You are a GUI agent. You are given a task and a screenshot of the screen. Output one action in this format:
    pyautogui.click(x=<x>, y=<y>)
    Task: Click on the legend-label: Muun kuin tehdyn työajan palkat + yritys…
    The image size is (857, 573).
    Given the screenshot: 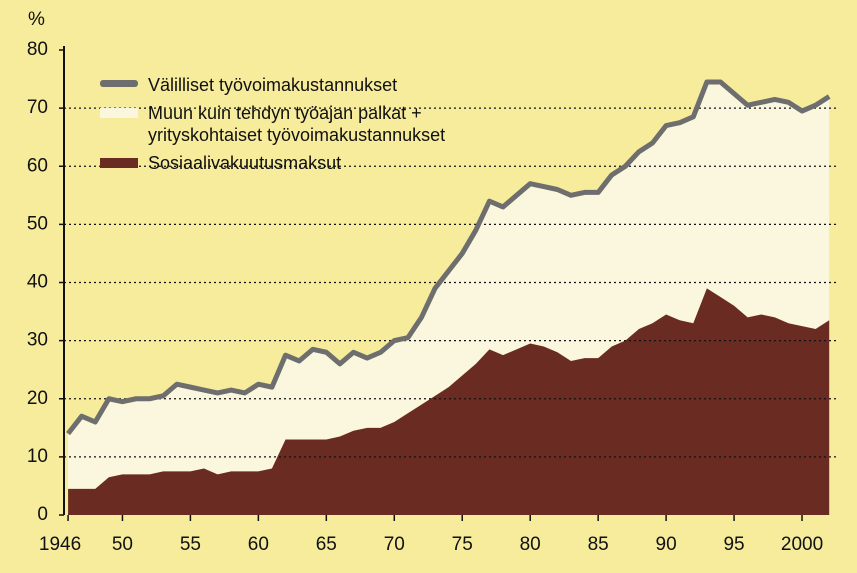 What is the action you would take?
    pyautogui.click(x=297, y=124)
    